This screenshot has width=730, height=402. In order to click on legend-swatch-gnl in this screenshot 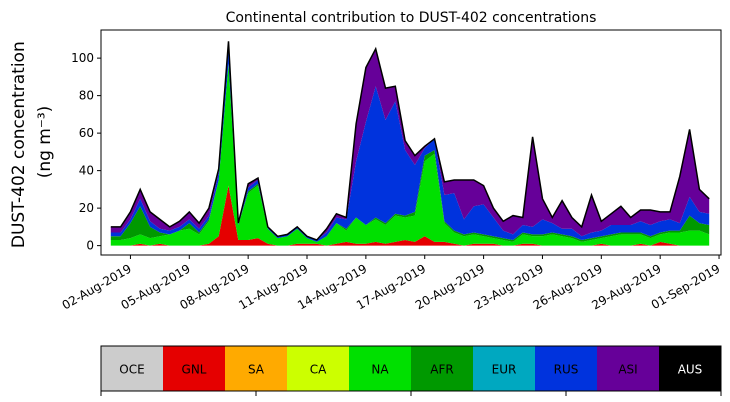, I will do `click(194, 368)`.